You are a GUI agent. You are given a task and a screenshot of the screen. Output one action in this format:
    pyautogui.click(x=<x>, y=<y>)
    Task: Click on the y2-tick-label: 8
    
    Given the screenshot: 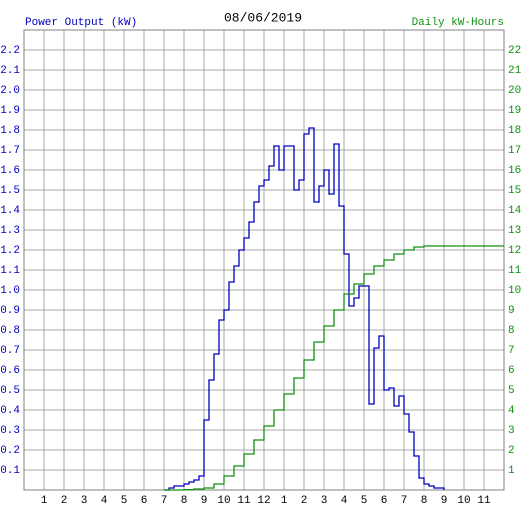 What is the action you would take?
    pyautogui.click(x=511, y=331)
    